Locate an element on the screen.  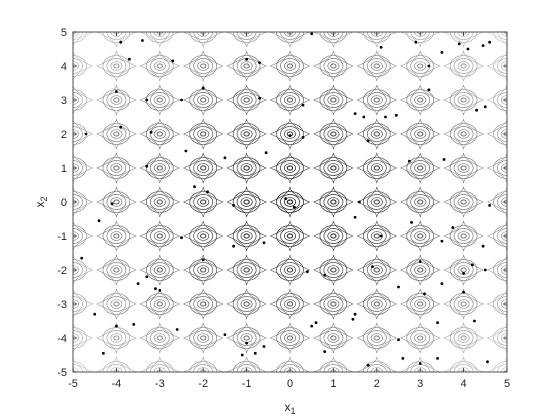
y-axis-label-main: x is located at coordinates (40, 205).